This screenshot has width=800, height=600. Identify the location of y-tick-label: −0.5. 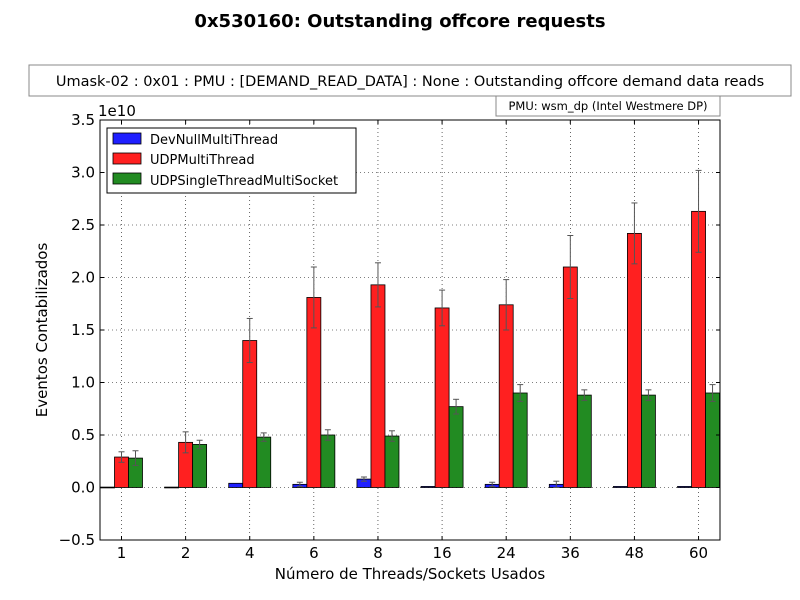
(77, 540).